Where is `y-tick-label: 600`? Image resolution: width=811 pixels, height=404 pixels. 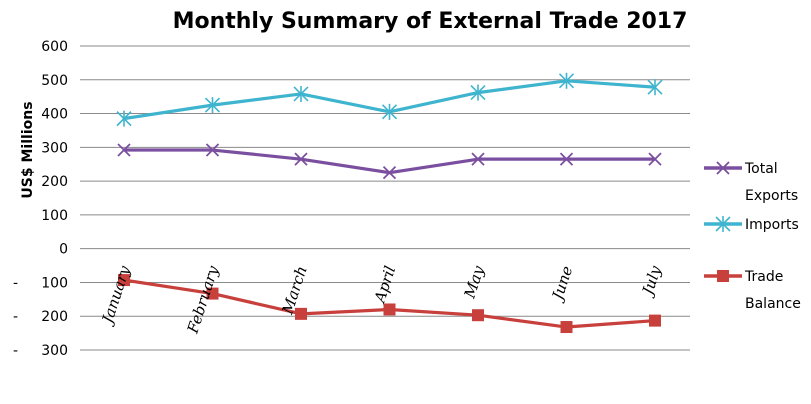
y-tick-label: 600 is located at coordinates (54, 47).